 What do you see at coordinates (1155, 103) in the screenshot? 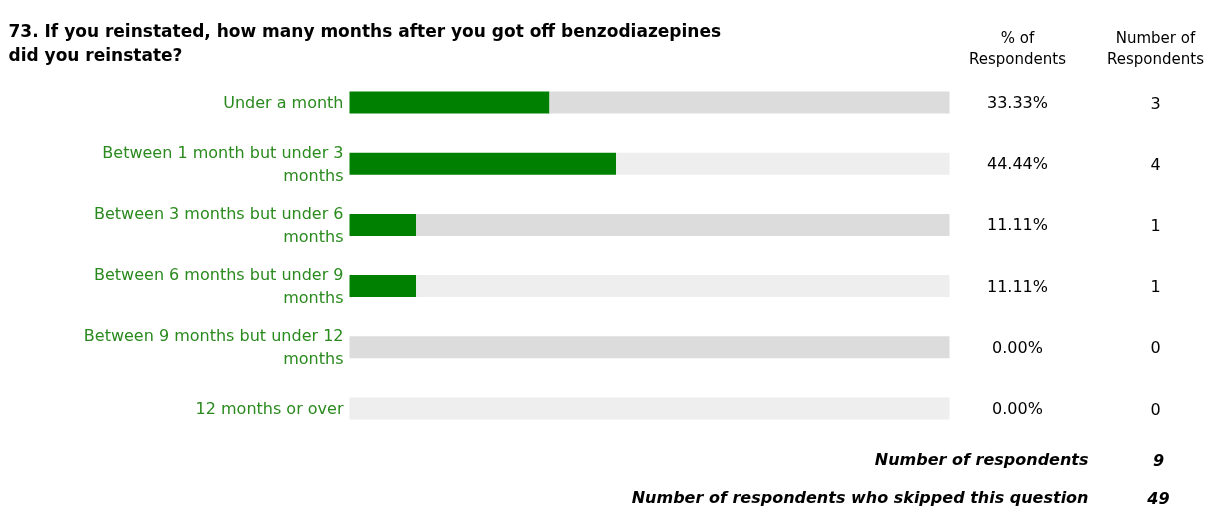
I see `text: 3` at bounding box center [1155, 103].